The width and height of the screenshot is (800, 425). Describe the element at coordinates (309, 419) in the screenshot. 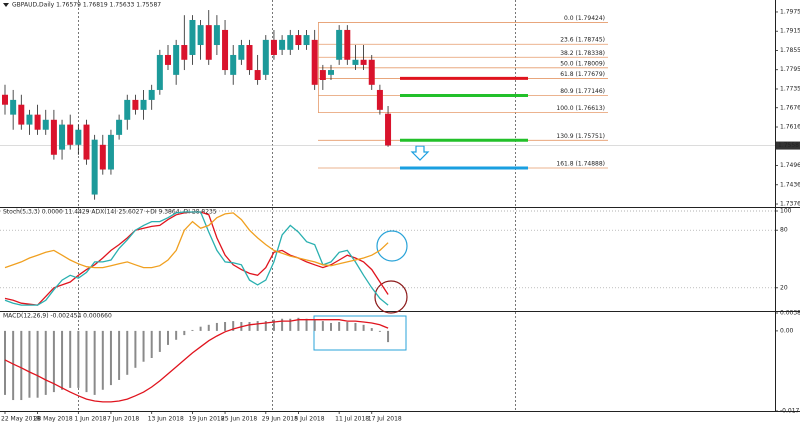

I see `x-tick-label: 5 Jul 2018` at that location.